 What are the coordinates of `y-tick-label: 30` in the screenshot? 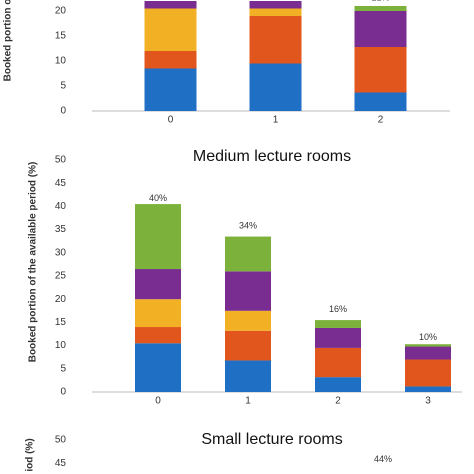 It's located at (61, 252).